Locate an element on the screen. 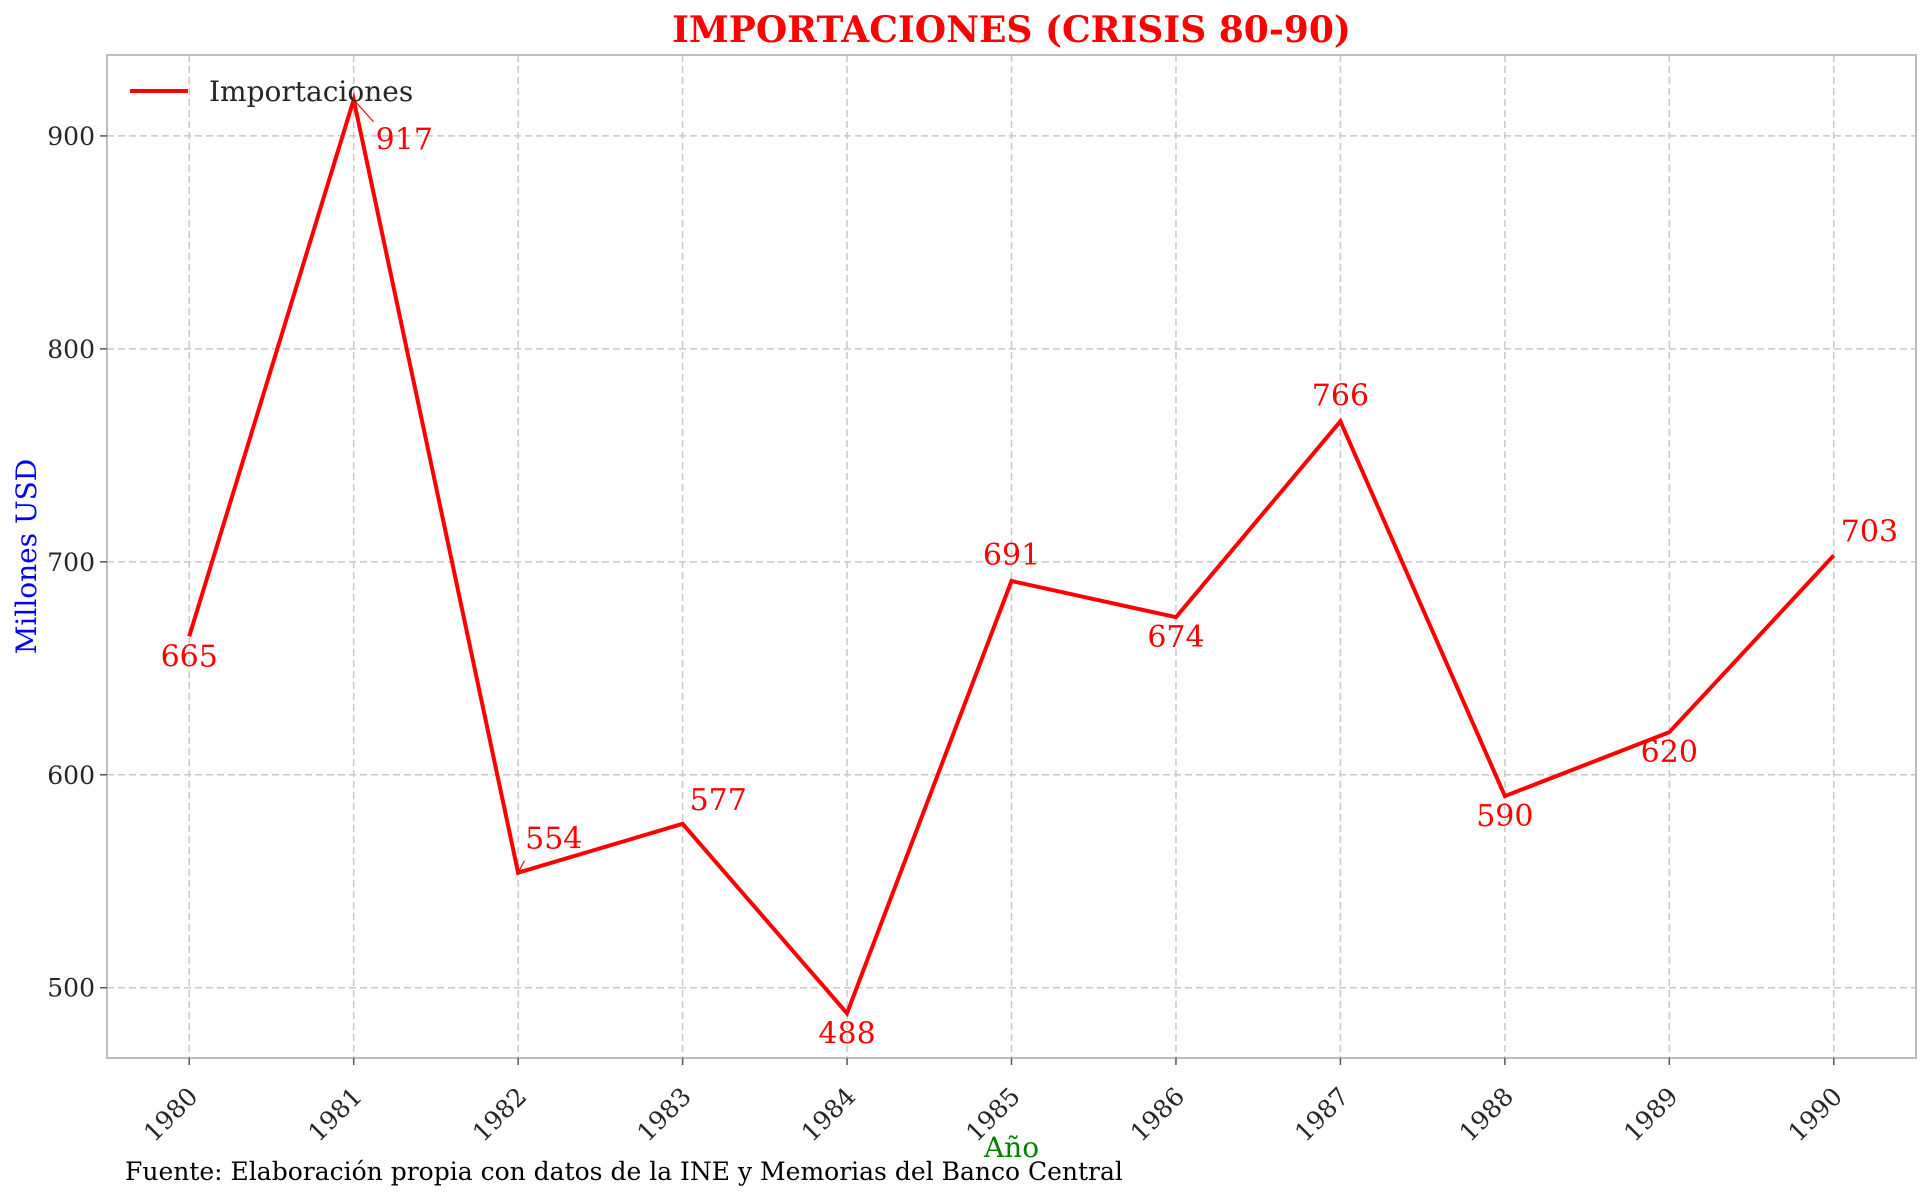  x-axis-label: Año is located at coordinates (1011, 1147).